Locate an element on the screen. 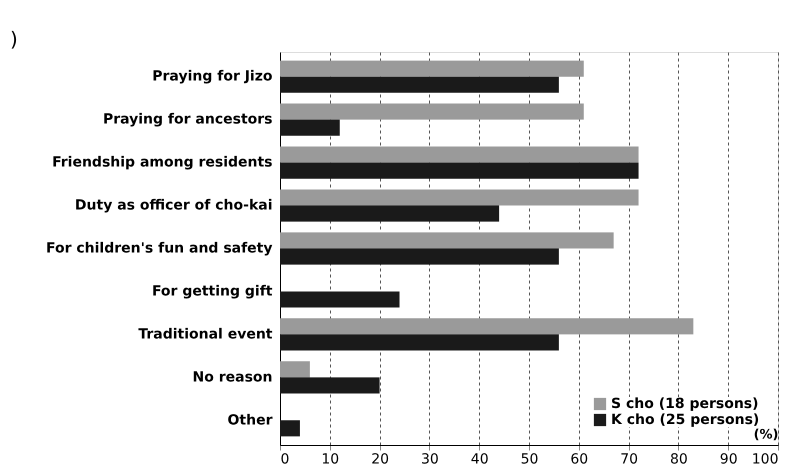 The image size is (794, 474). x-tick-label: 100 is located at coordinates (765, 460).